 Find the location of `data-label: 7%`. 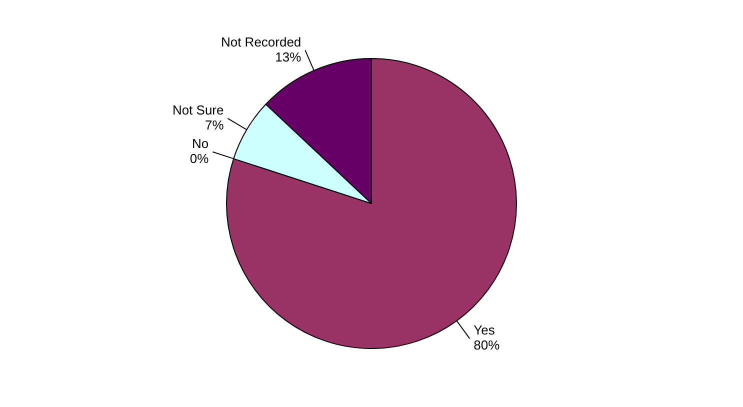

data-label: 7% is located at coordinates (214, 125).